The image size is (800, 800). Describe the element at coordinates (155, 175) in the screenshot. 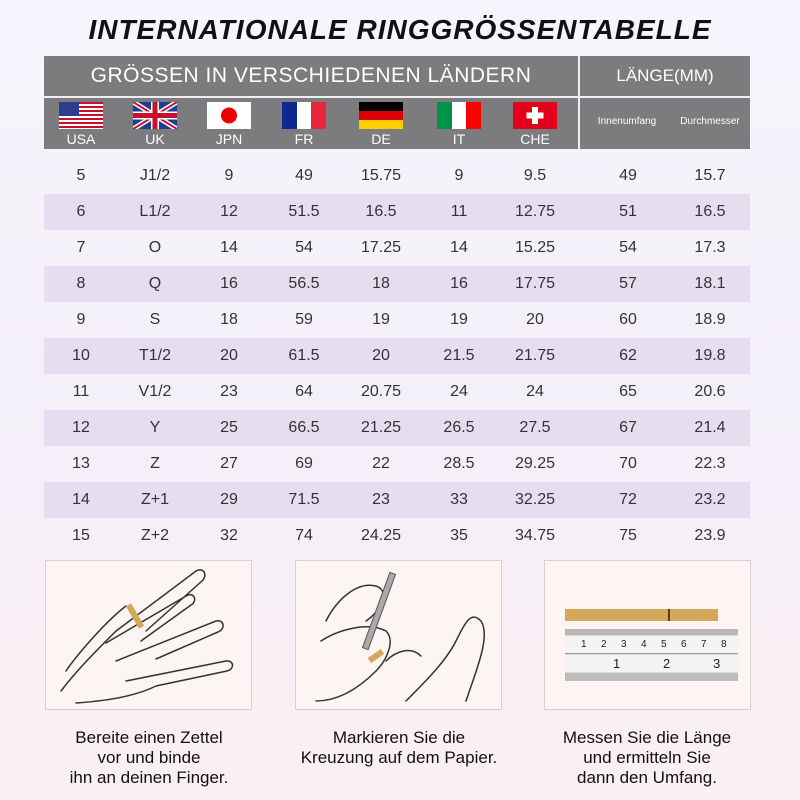

I see `table-cell: J1/2` at that location.